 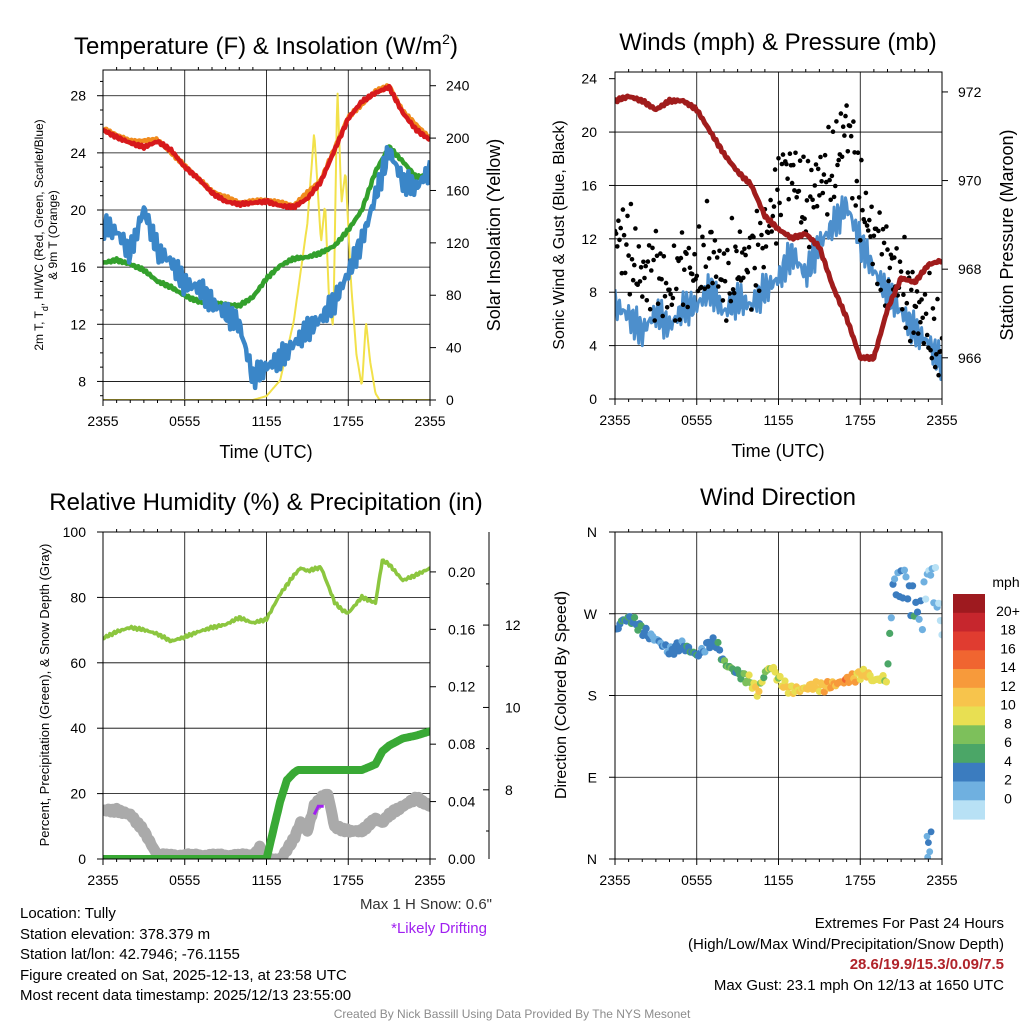 What do you see at coordinates (78, 96) in the screenshot?
I see `y-tick-label: 28` at bounding box center [78, 96].